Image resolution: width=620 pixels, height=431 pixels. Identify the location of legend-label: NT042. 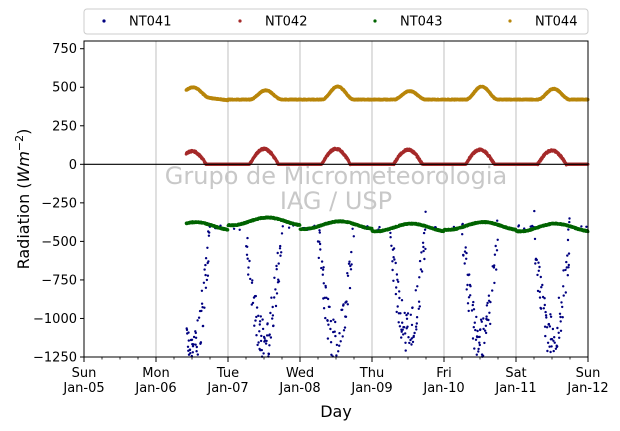
(286, 22).